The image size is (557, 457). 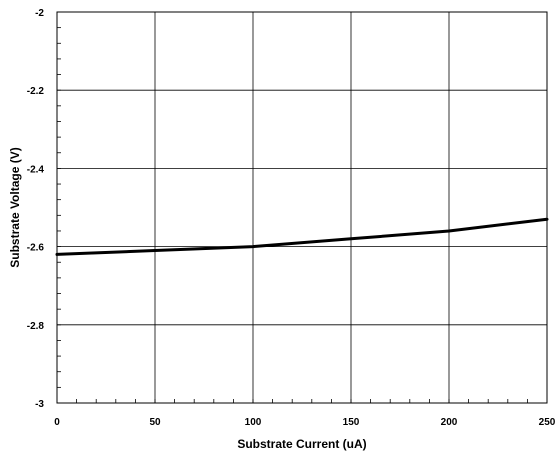 I want to click on x-tick-label: 150, so click(x=351, y=422).